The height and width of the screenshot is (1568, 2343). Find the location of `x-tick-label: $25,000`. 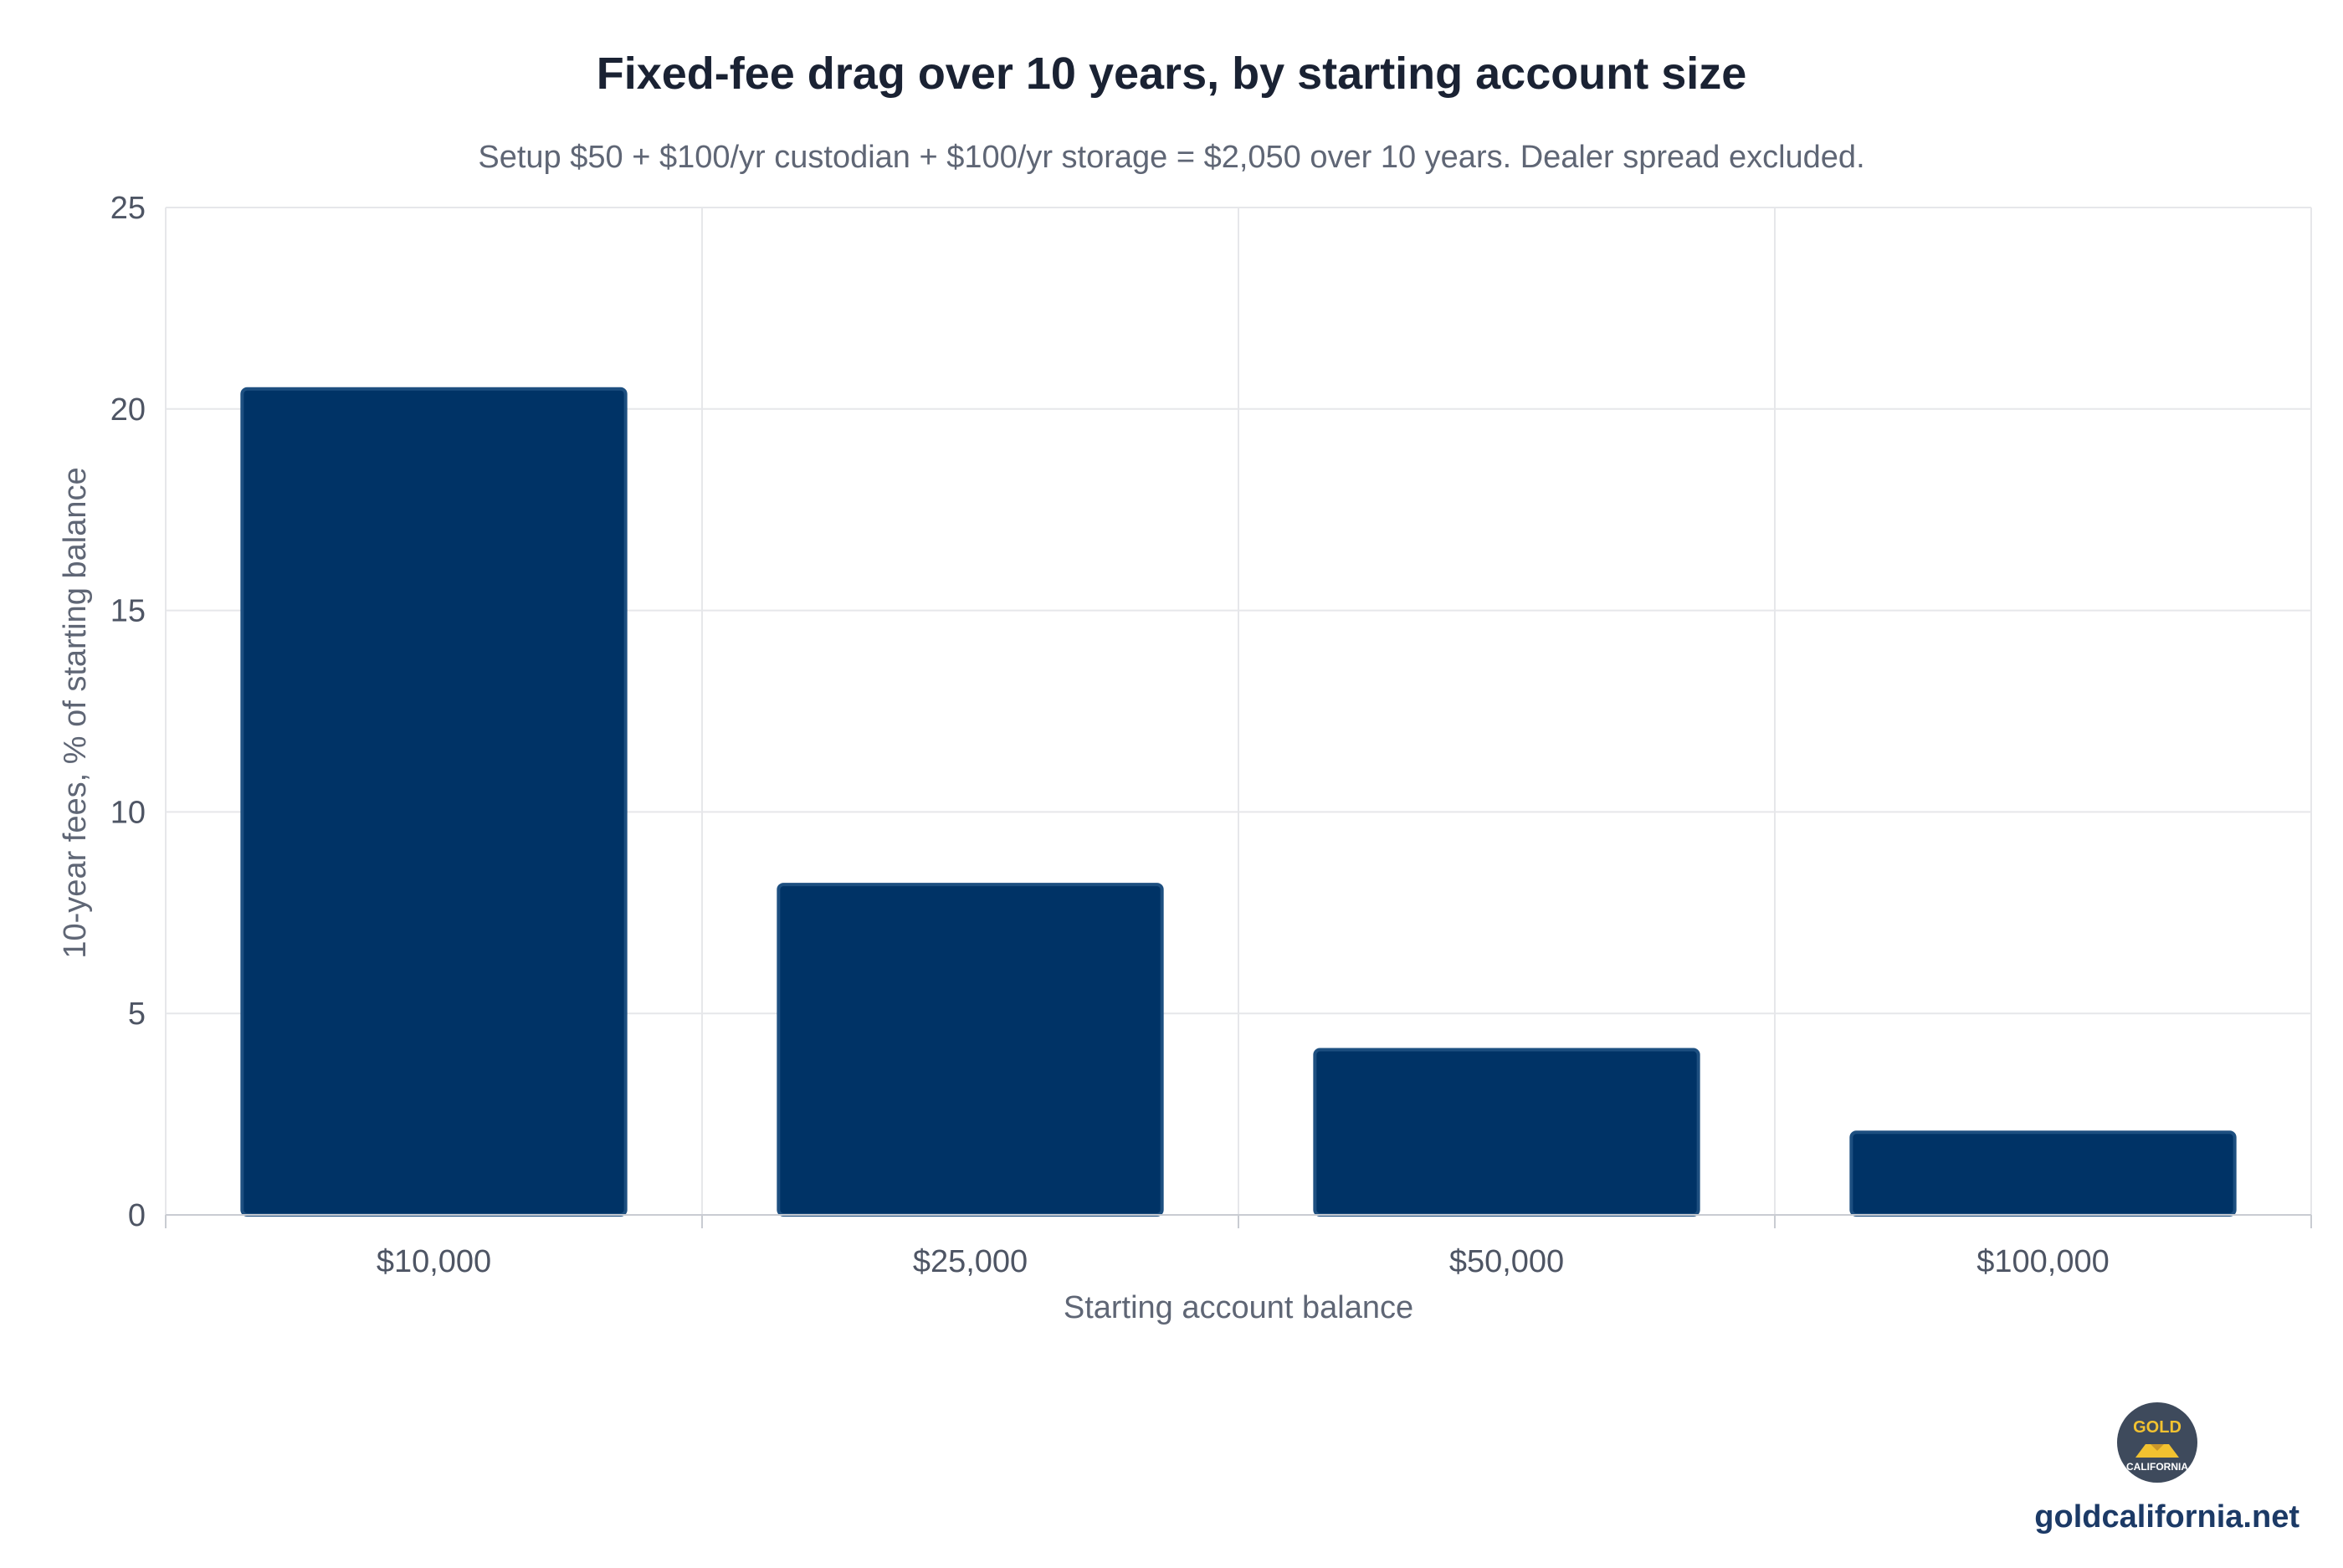

x-tick-label: $25,000 is located at coordinates (970, 1261).